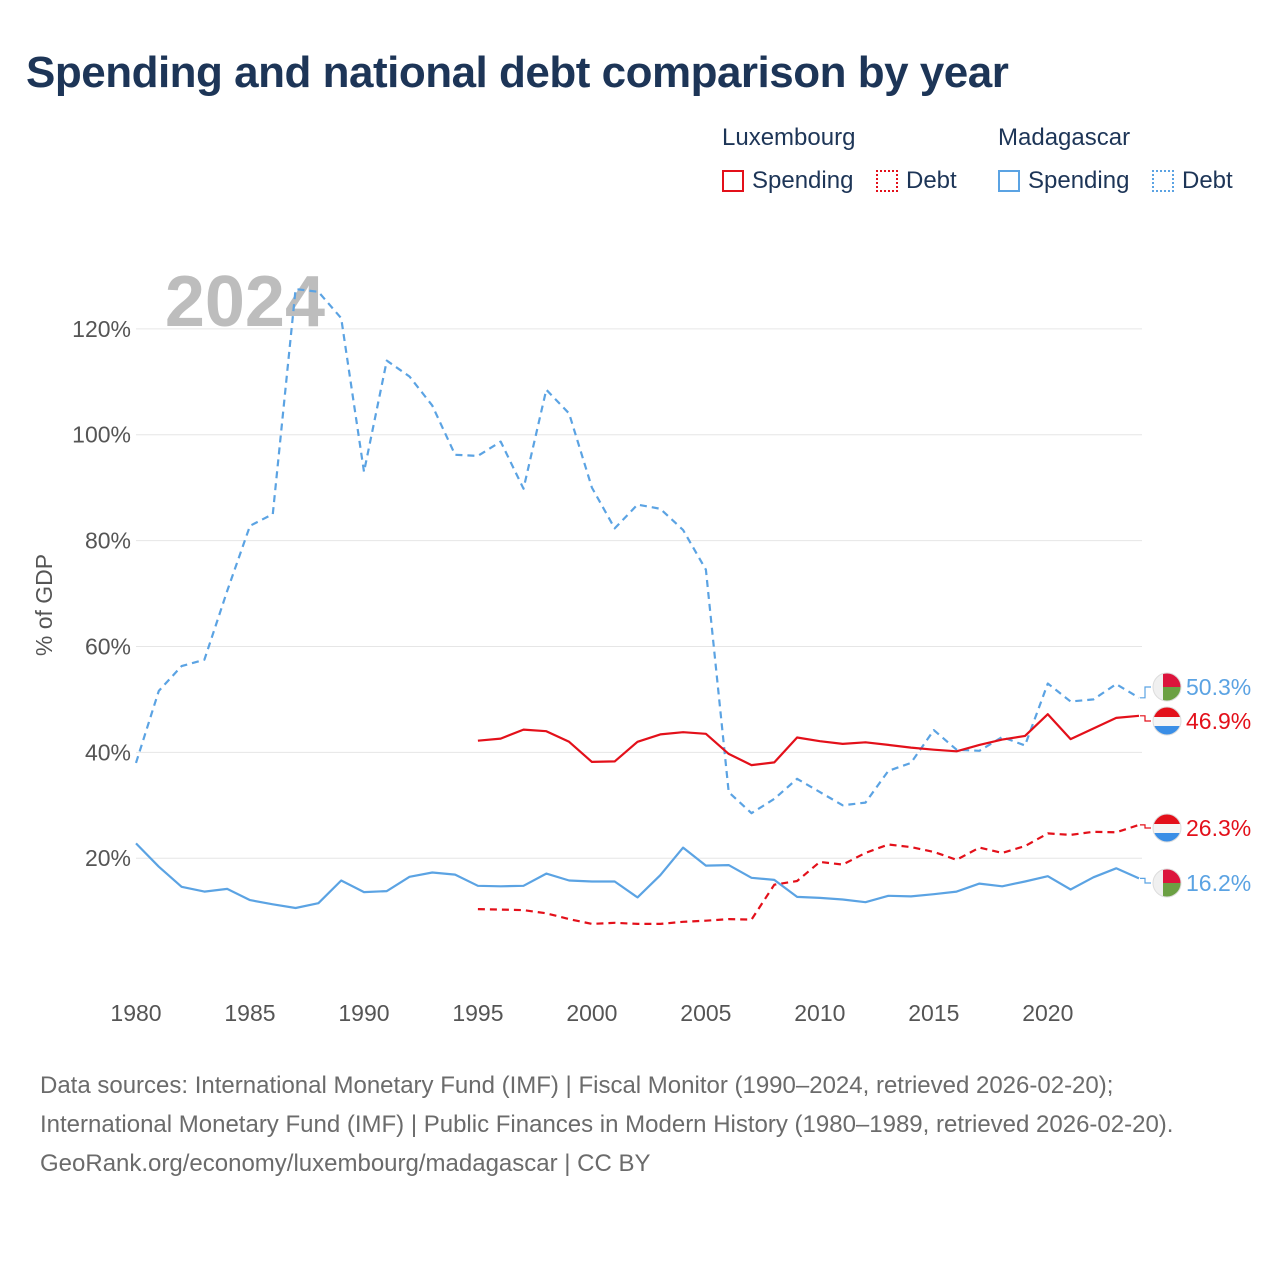  I want to click on series-line-madagascar-spending, so click(637, 876).